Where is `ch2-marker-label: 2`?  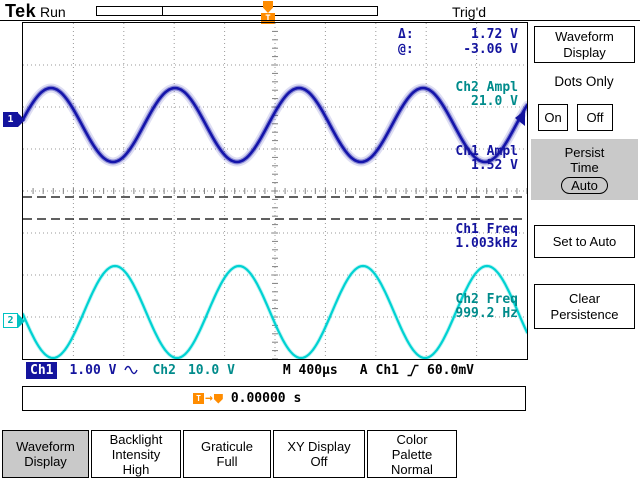 ch2-marker-label: 2 is located at coordinates (10, 320).